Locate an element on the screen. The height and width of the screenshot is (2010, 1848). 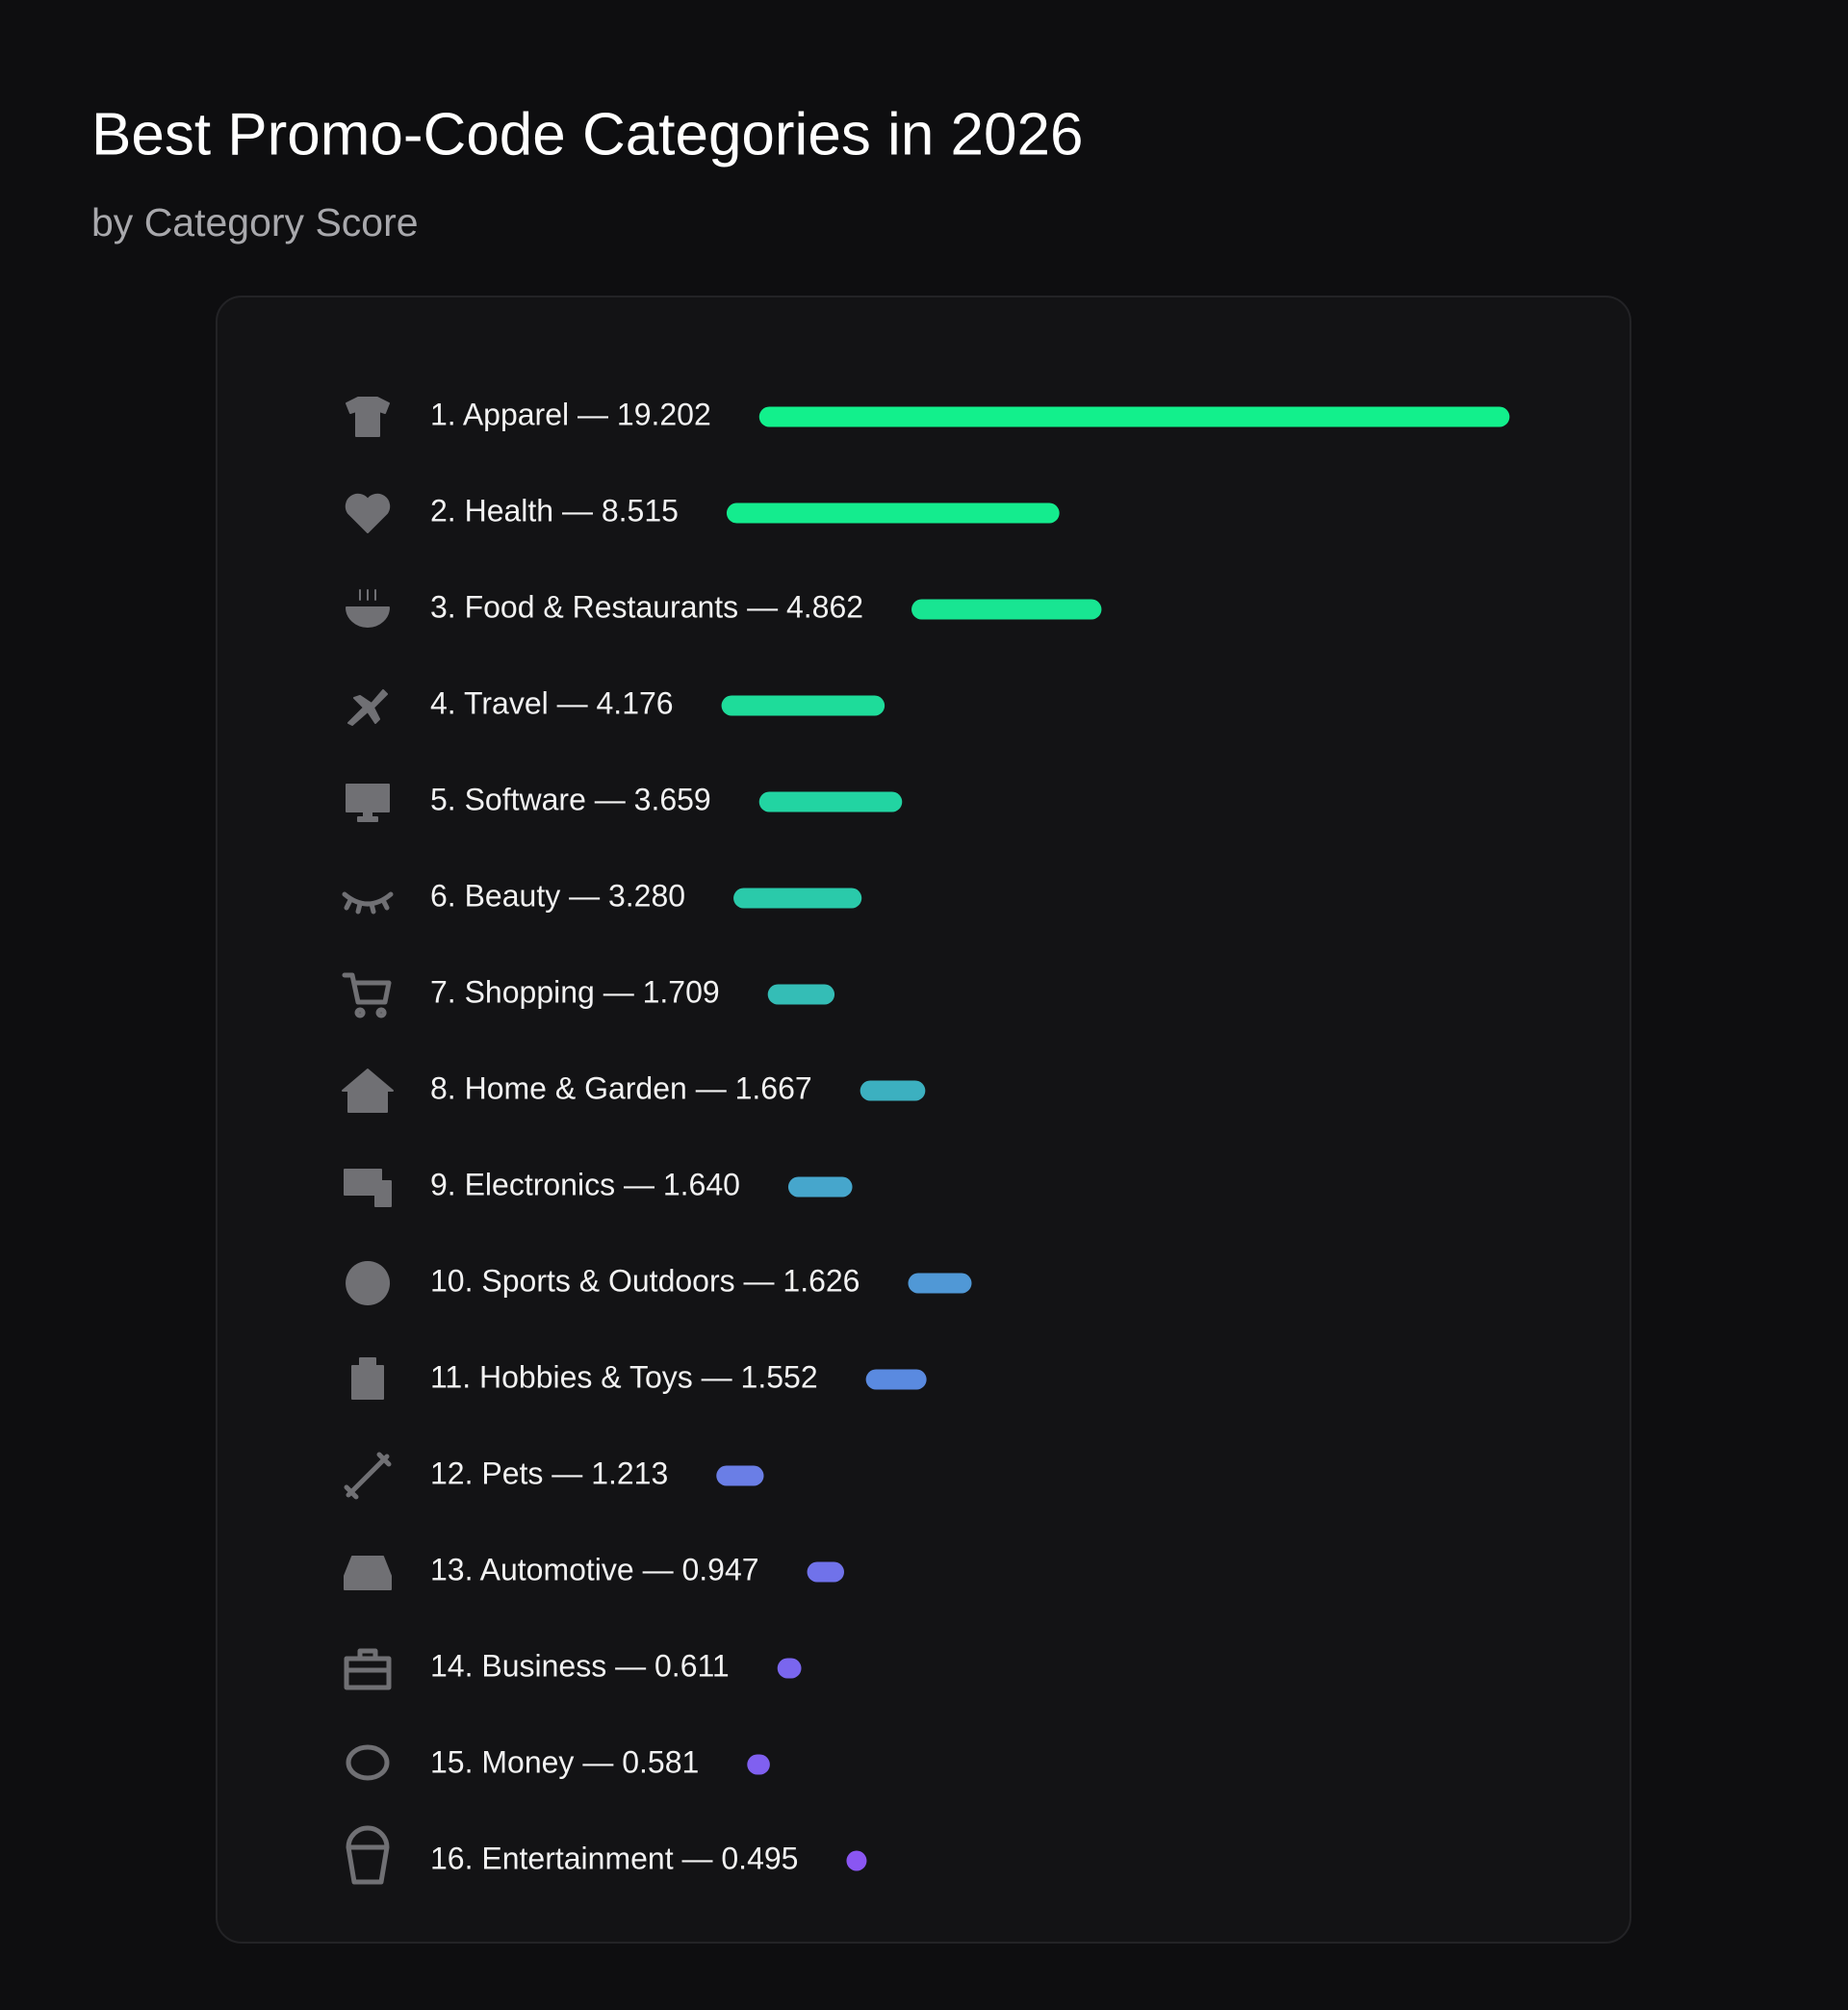
category-label: 7. Shopping — 1.709 is located at coordinates (575, 992).